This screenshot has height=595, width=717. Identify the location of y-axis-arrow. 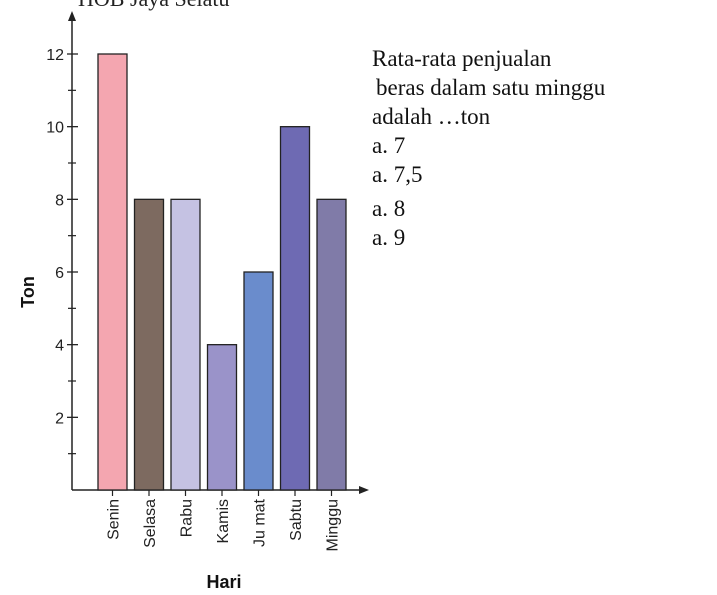
(72, 16).